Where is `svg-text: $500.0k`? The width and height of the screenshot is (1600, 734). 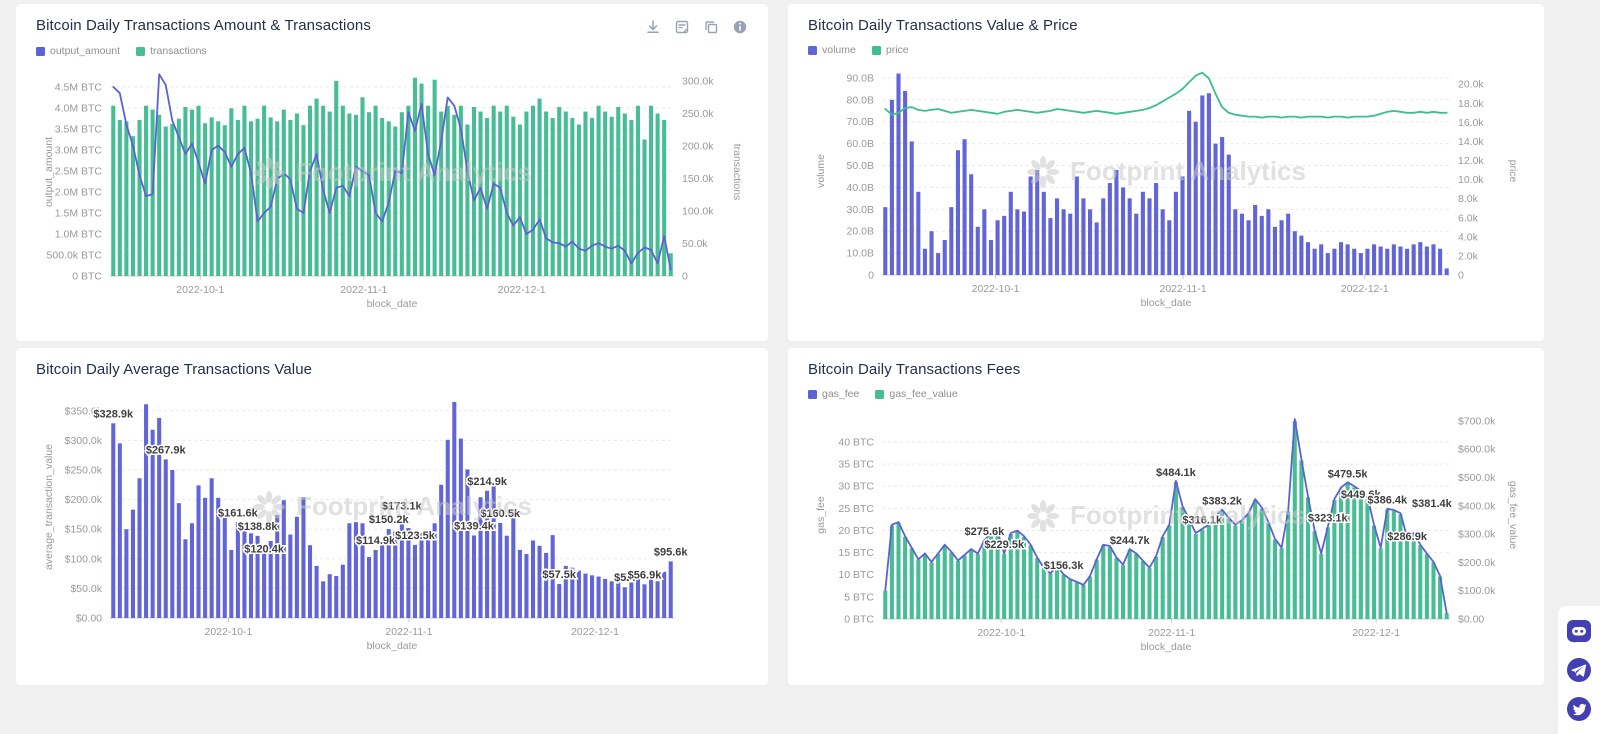
svg-text: $500.0k is located at coordinates (1477, 478).